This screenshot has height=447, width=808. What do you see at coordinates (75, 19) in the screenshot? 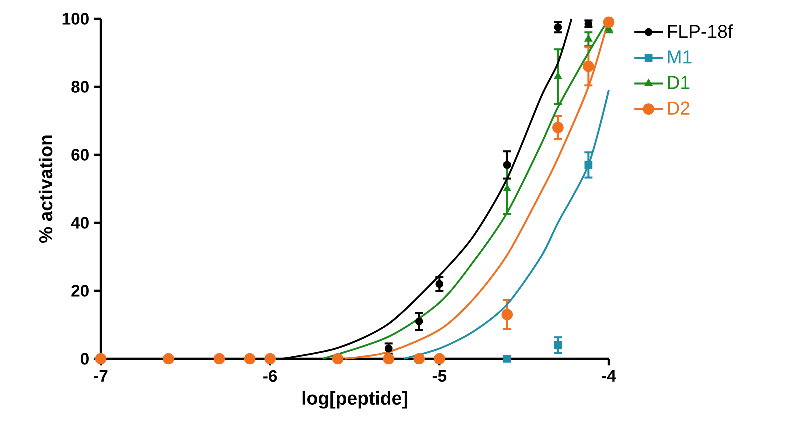
I see `y-tick-label: 100` at bounding box center [75, 19].